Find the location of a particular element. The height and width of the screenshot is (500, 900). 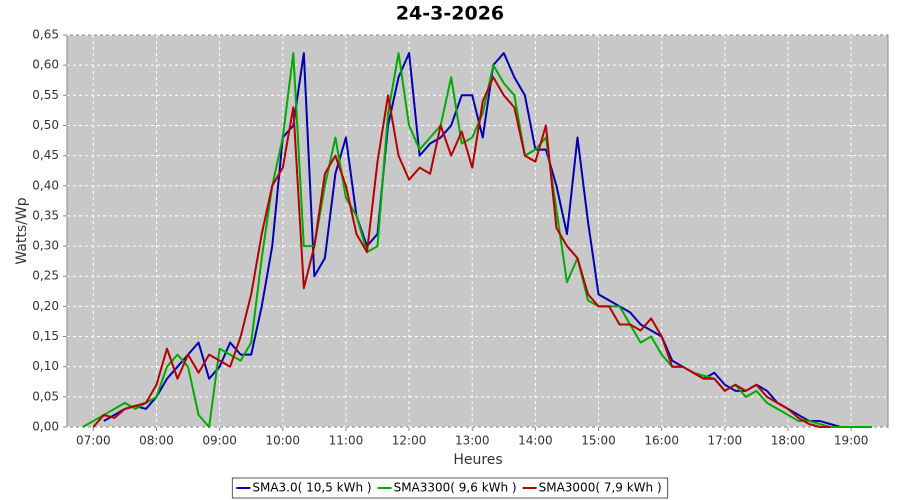

y-tick-label: 0,55 is located at coordinates (45, 95).